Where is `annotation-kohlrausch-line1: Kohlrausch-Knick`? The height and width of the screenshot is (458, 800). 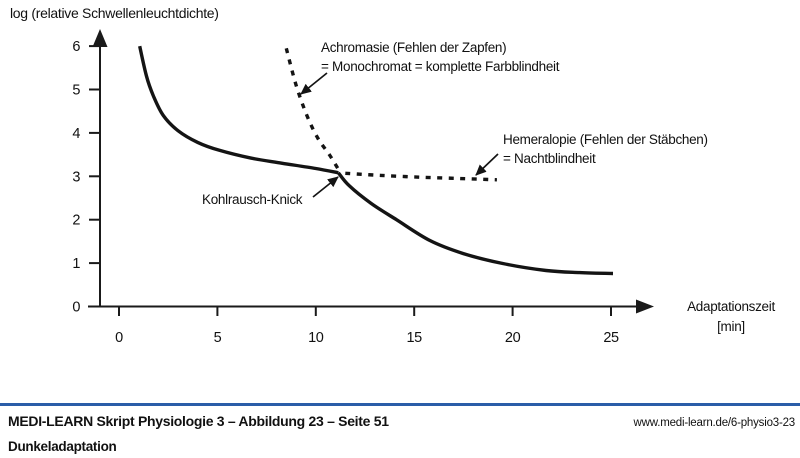
annotation-kohlrausch-line1: Kohlrausch-Knick is located at coordinates (252, 199).